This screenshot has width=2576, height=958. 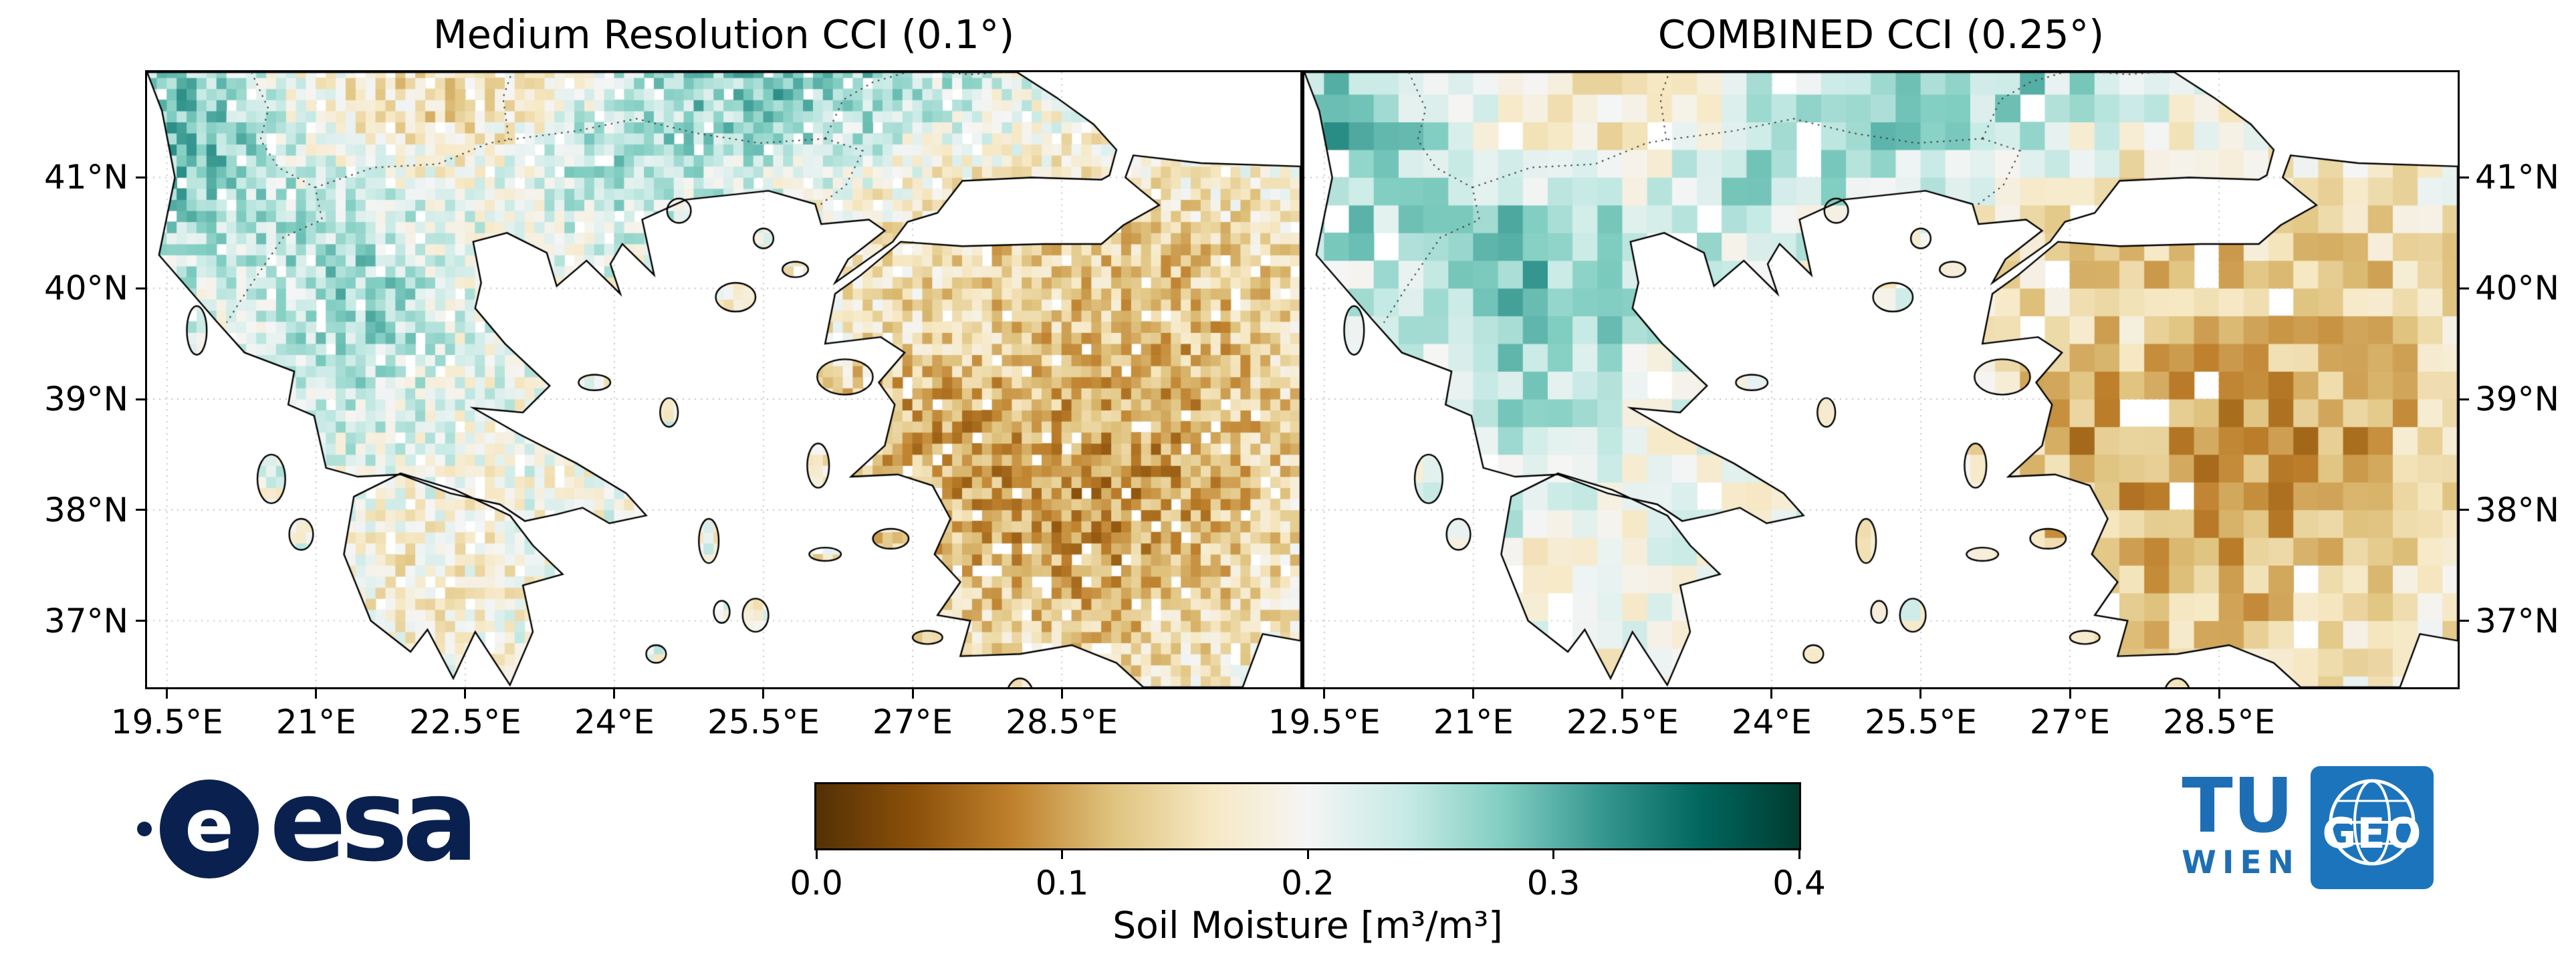 What do you see at coordinates (374, 821) in the screenshot?
I see `esa-wordmark: esa` at bounding box center [374, 821].